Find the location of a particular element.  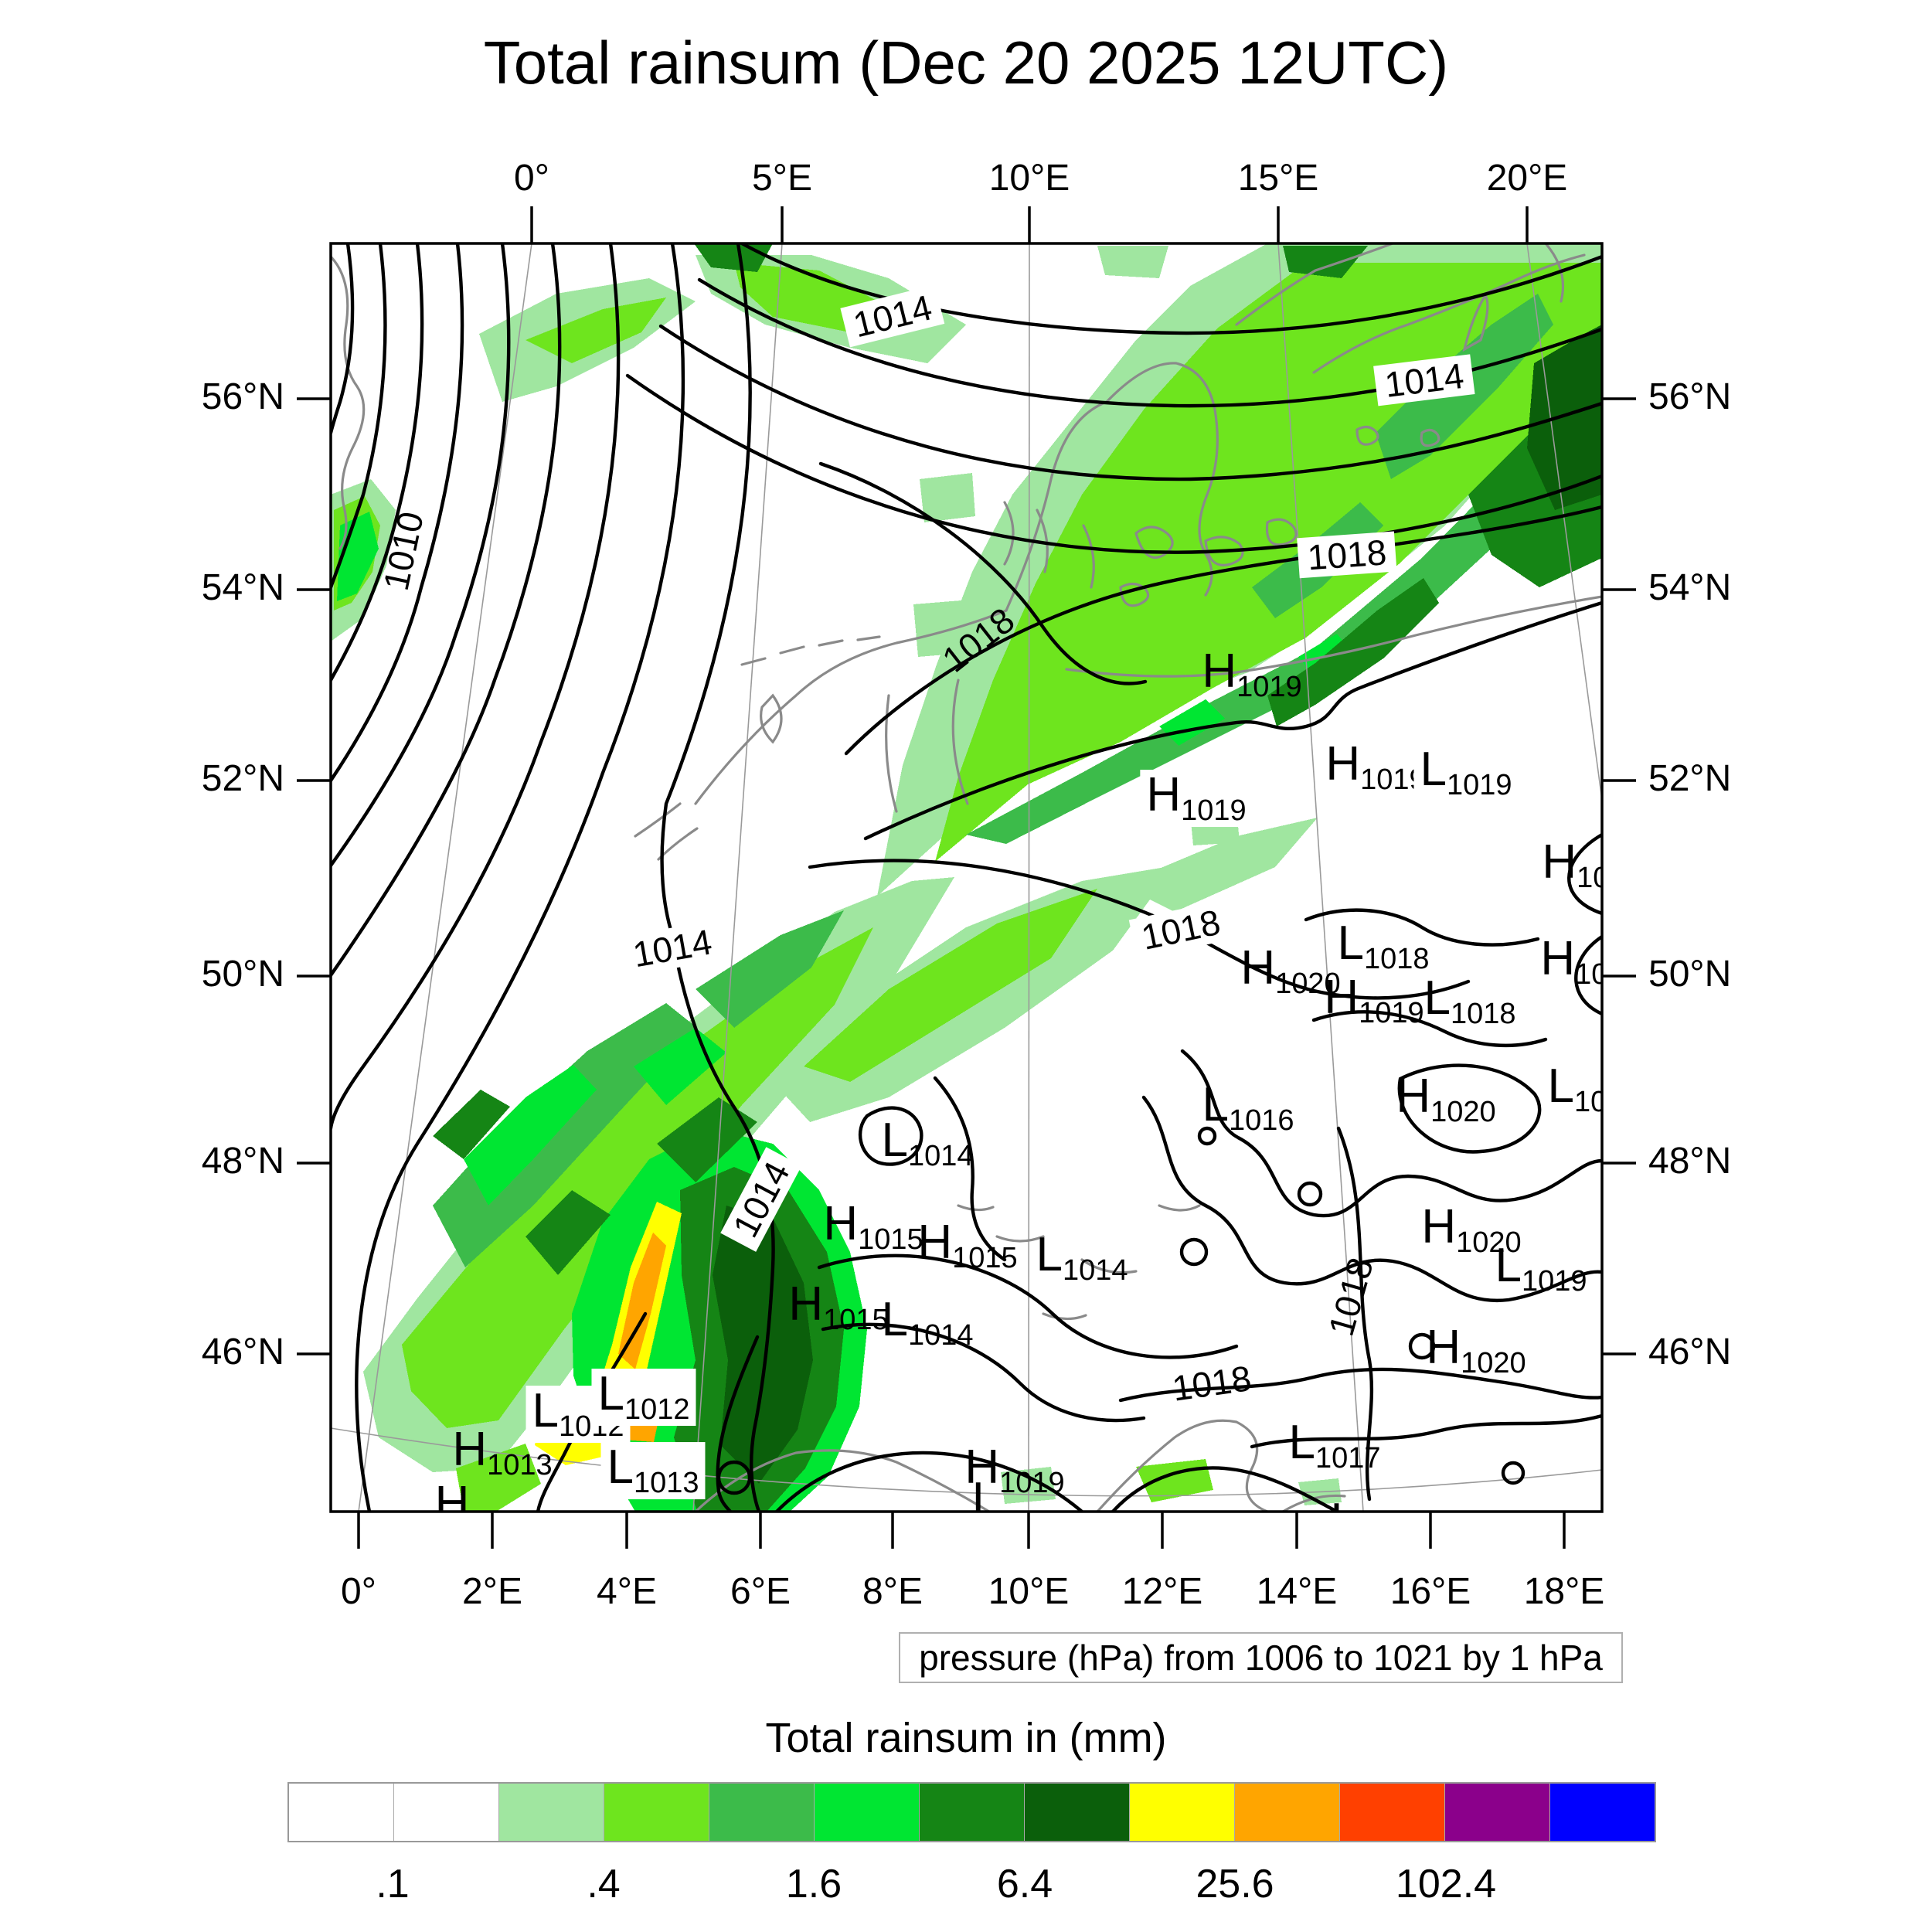

colorbar-tick-label: .4 is located at coordinates (604, 1884).